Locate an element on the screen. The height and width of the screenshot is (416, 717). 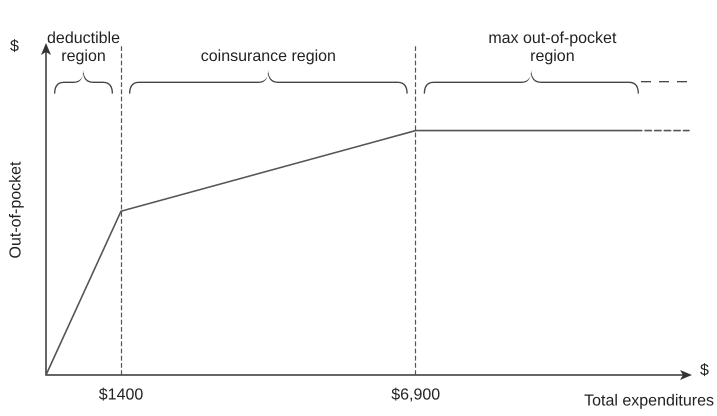
text: coinsurance region is located at coordinates (268, 57).